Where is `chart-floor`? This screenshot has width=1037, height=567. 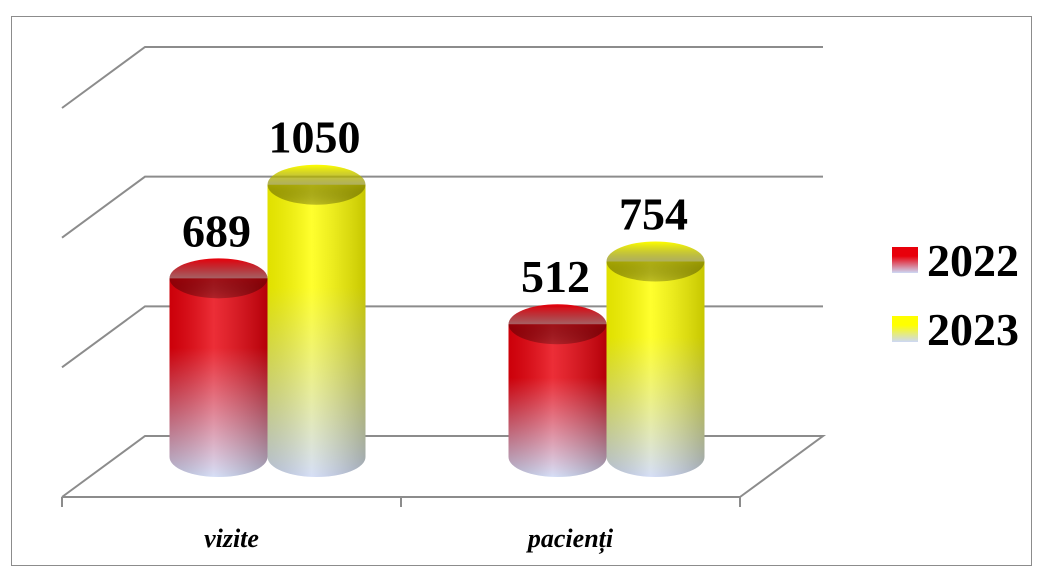 chart-floor is located at coordinates (444, 466).